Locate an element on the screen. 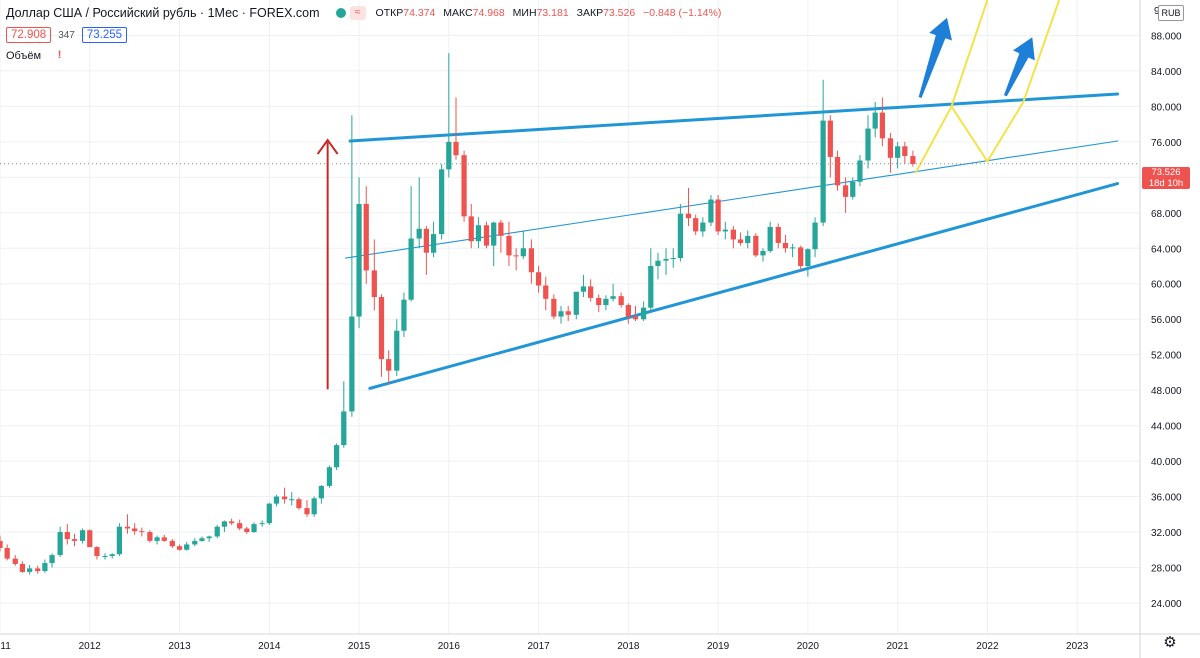 The height and width of the screenshot is (658, 1200). price-tick-label: 52.000 is located at coordinates (1166, 356).